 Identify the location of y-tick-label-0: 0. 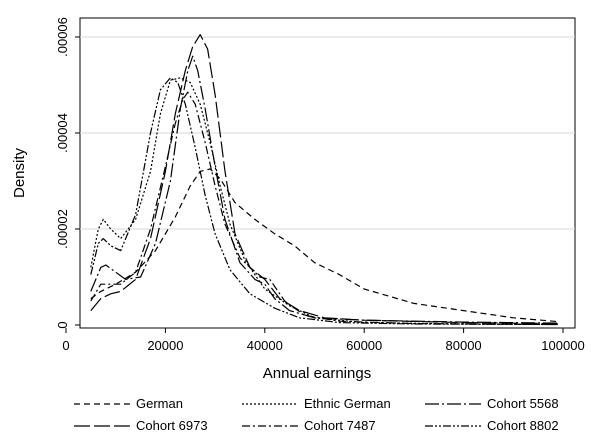
(62, 324).